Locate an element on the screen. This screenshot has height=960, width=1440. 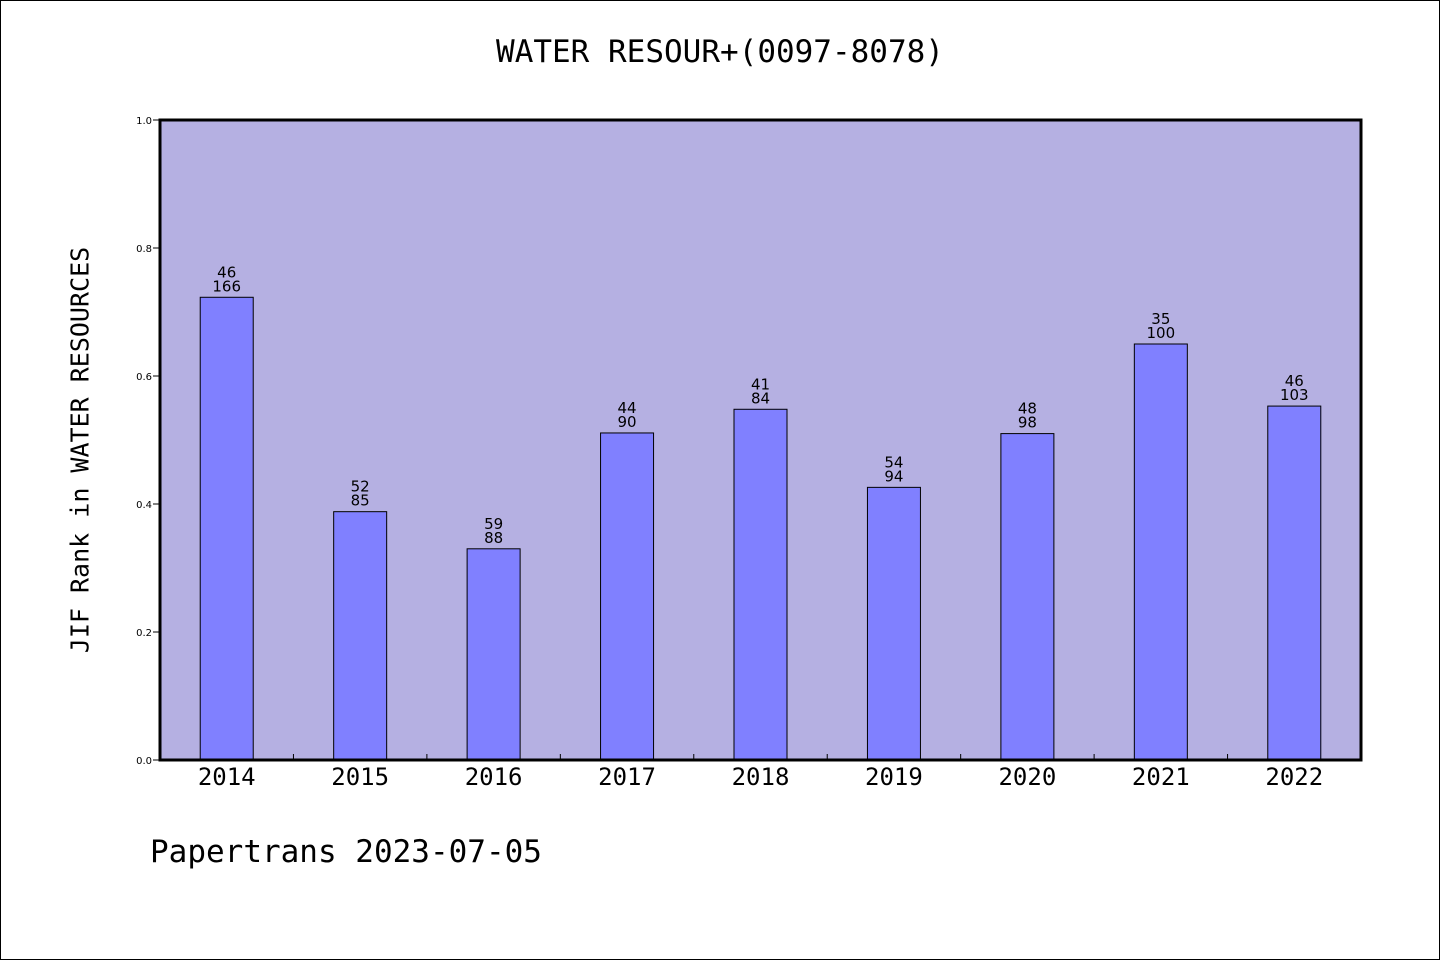
bar-2016 is located at coordinates (493, 654).